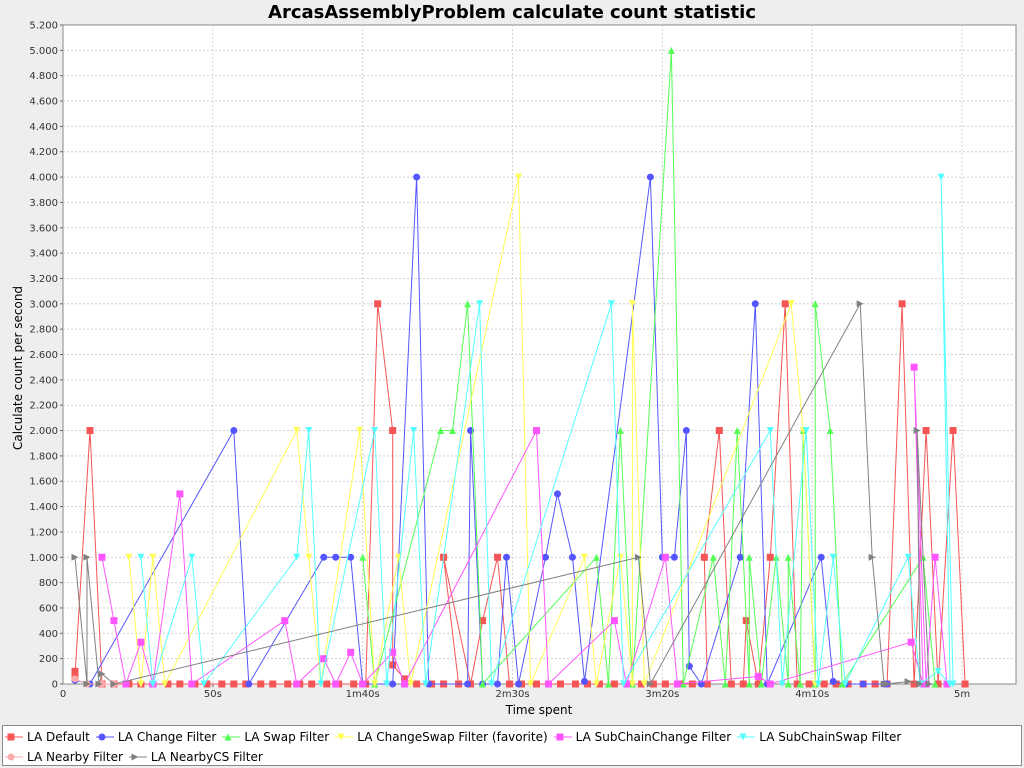  I want to click on x-tick-label: 1m40s, so click(363, 694).